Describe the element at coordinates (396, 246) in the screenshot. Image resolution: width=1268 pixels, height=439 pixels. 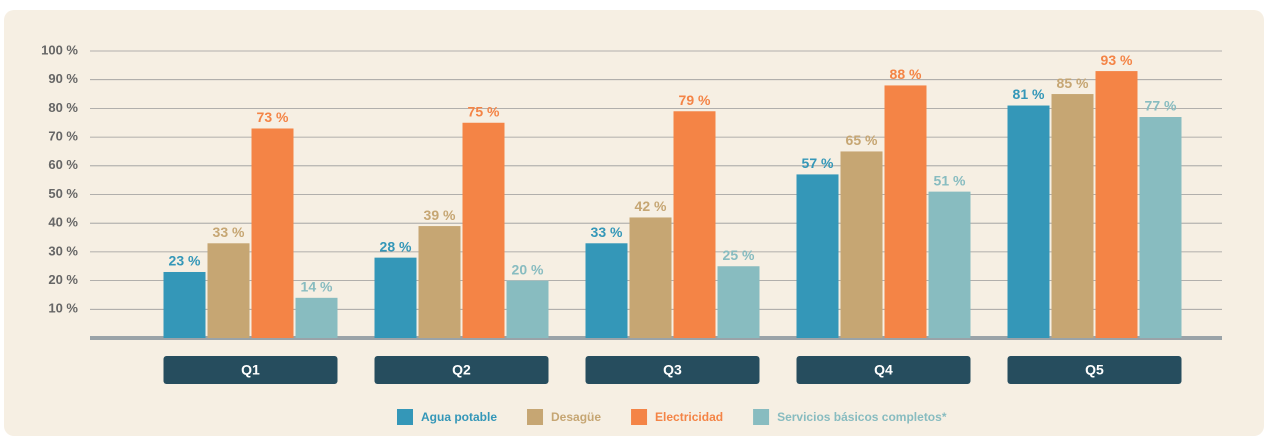
I see `data-label: 28 %` at that location.